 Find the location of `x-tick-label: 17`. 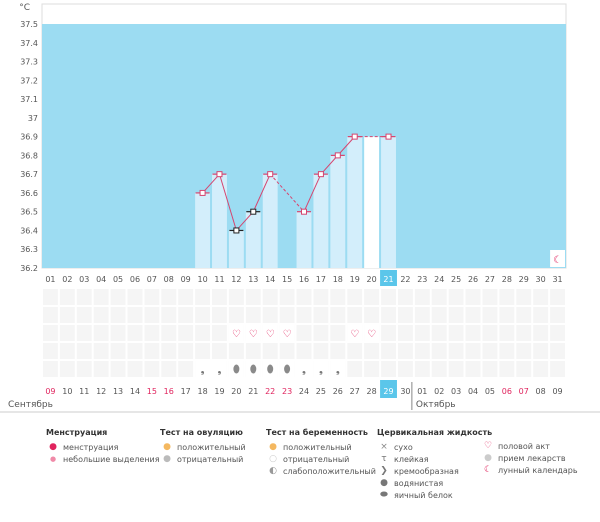

x-tick-label: 17 is located at coordinates (321, 279).